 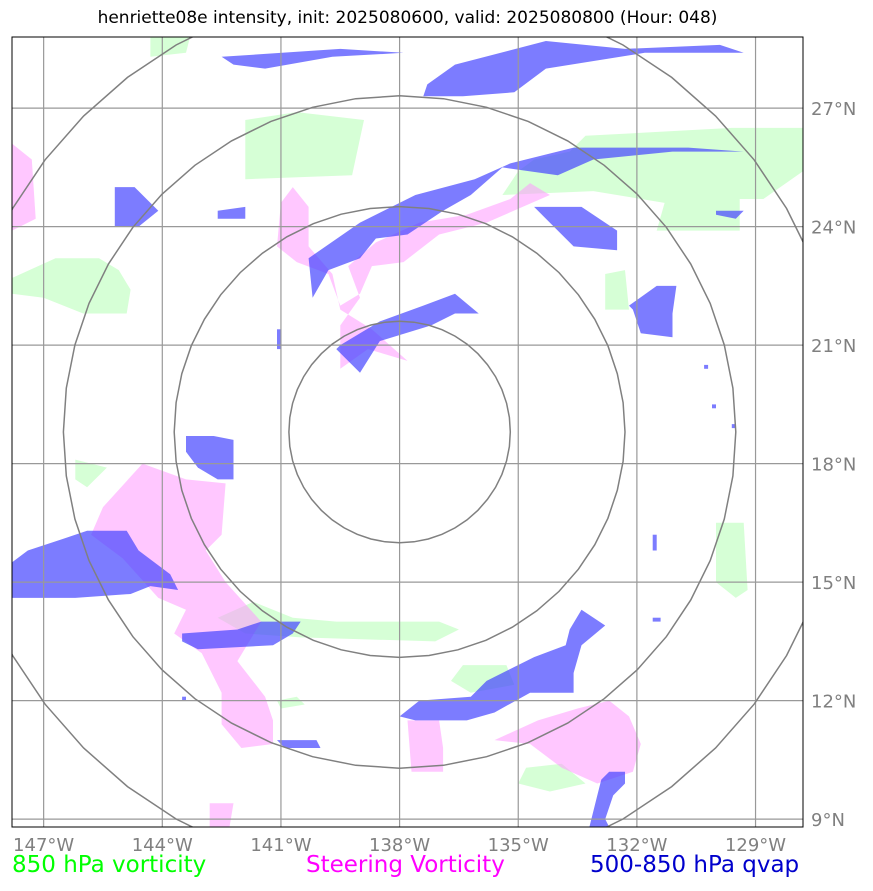 I want to click on lat-tick-label: 12°N, so click(x=833, y=702).